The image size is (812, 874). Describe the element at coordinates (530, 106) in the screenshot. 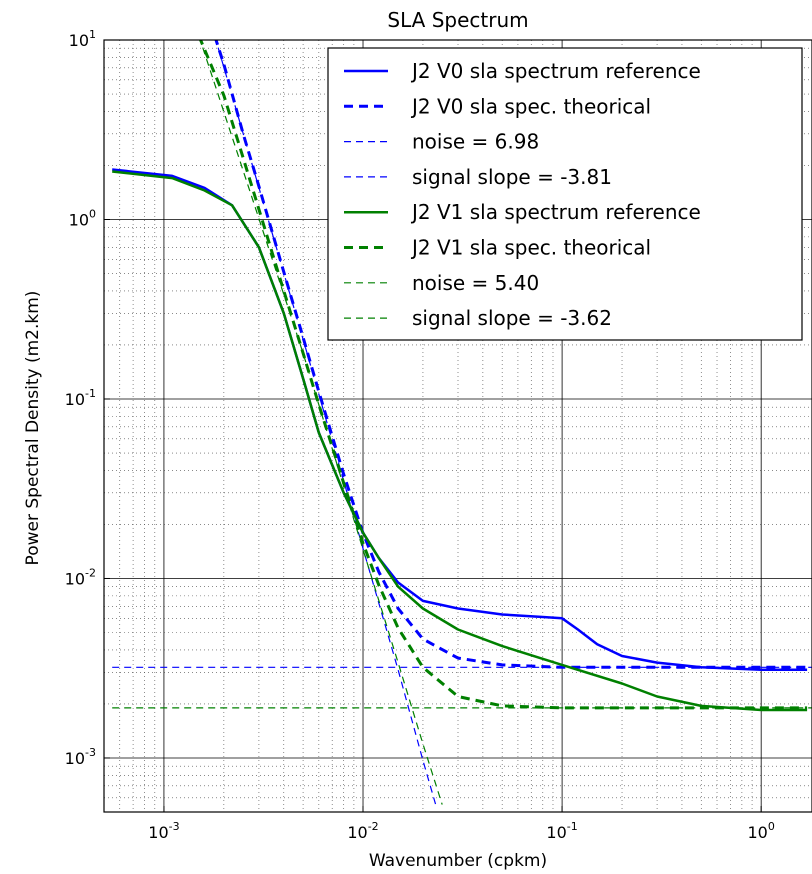

I see `legend-label: J2 V0 sla spec. theorical` at that location.